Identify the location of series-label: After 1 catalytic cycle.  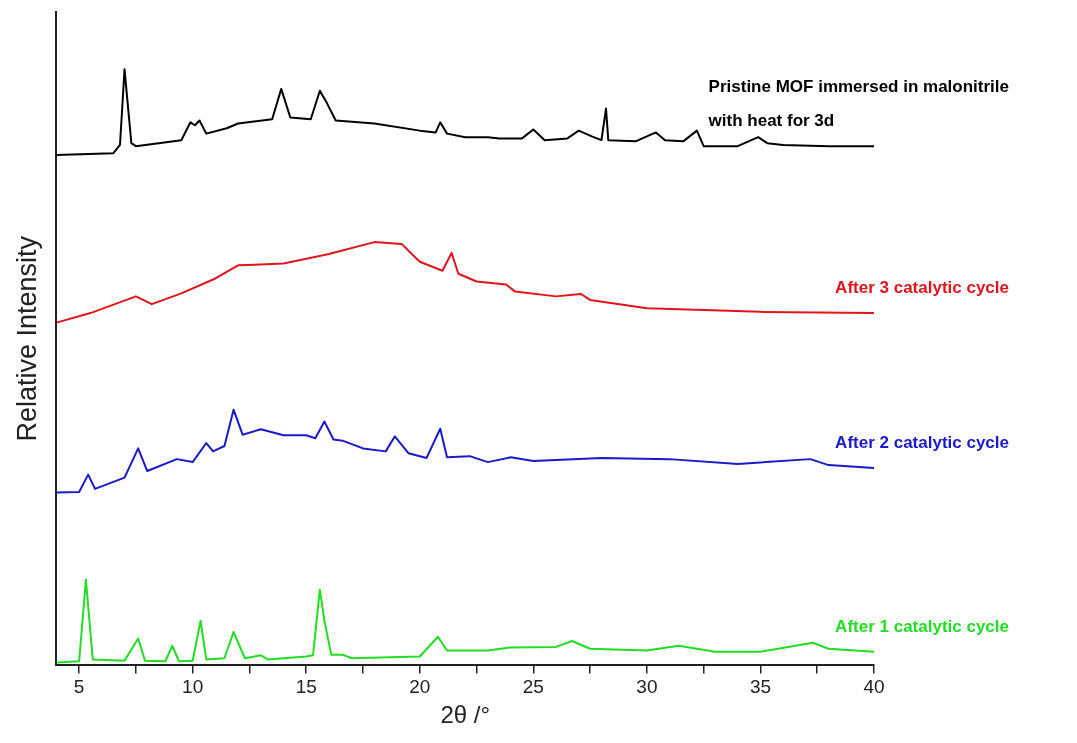
(922, 626).